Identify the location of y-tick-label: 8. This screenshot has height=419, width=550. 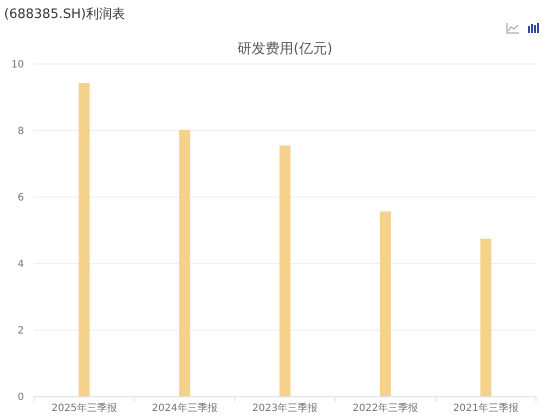
(21, 132).